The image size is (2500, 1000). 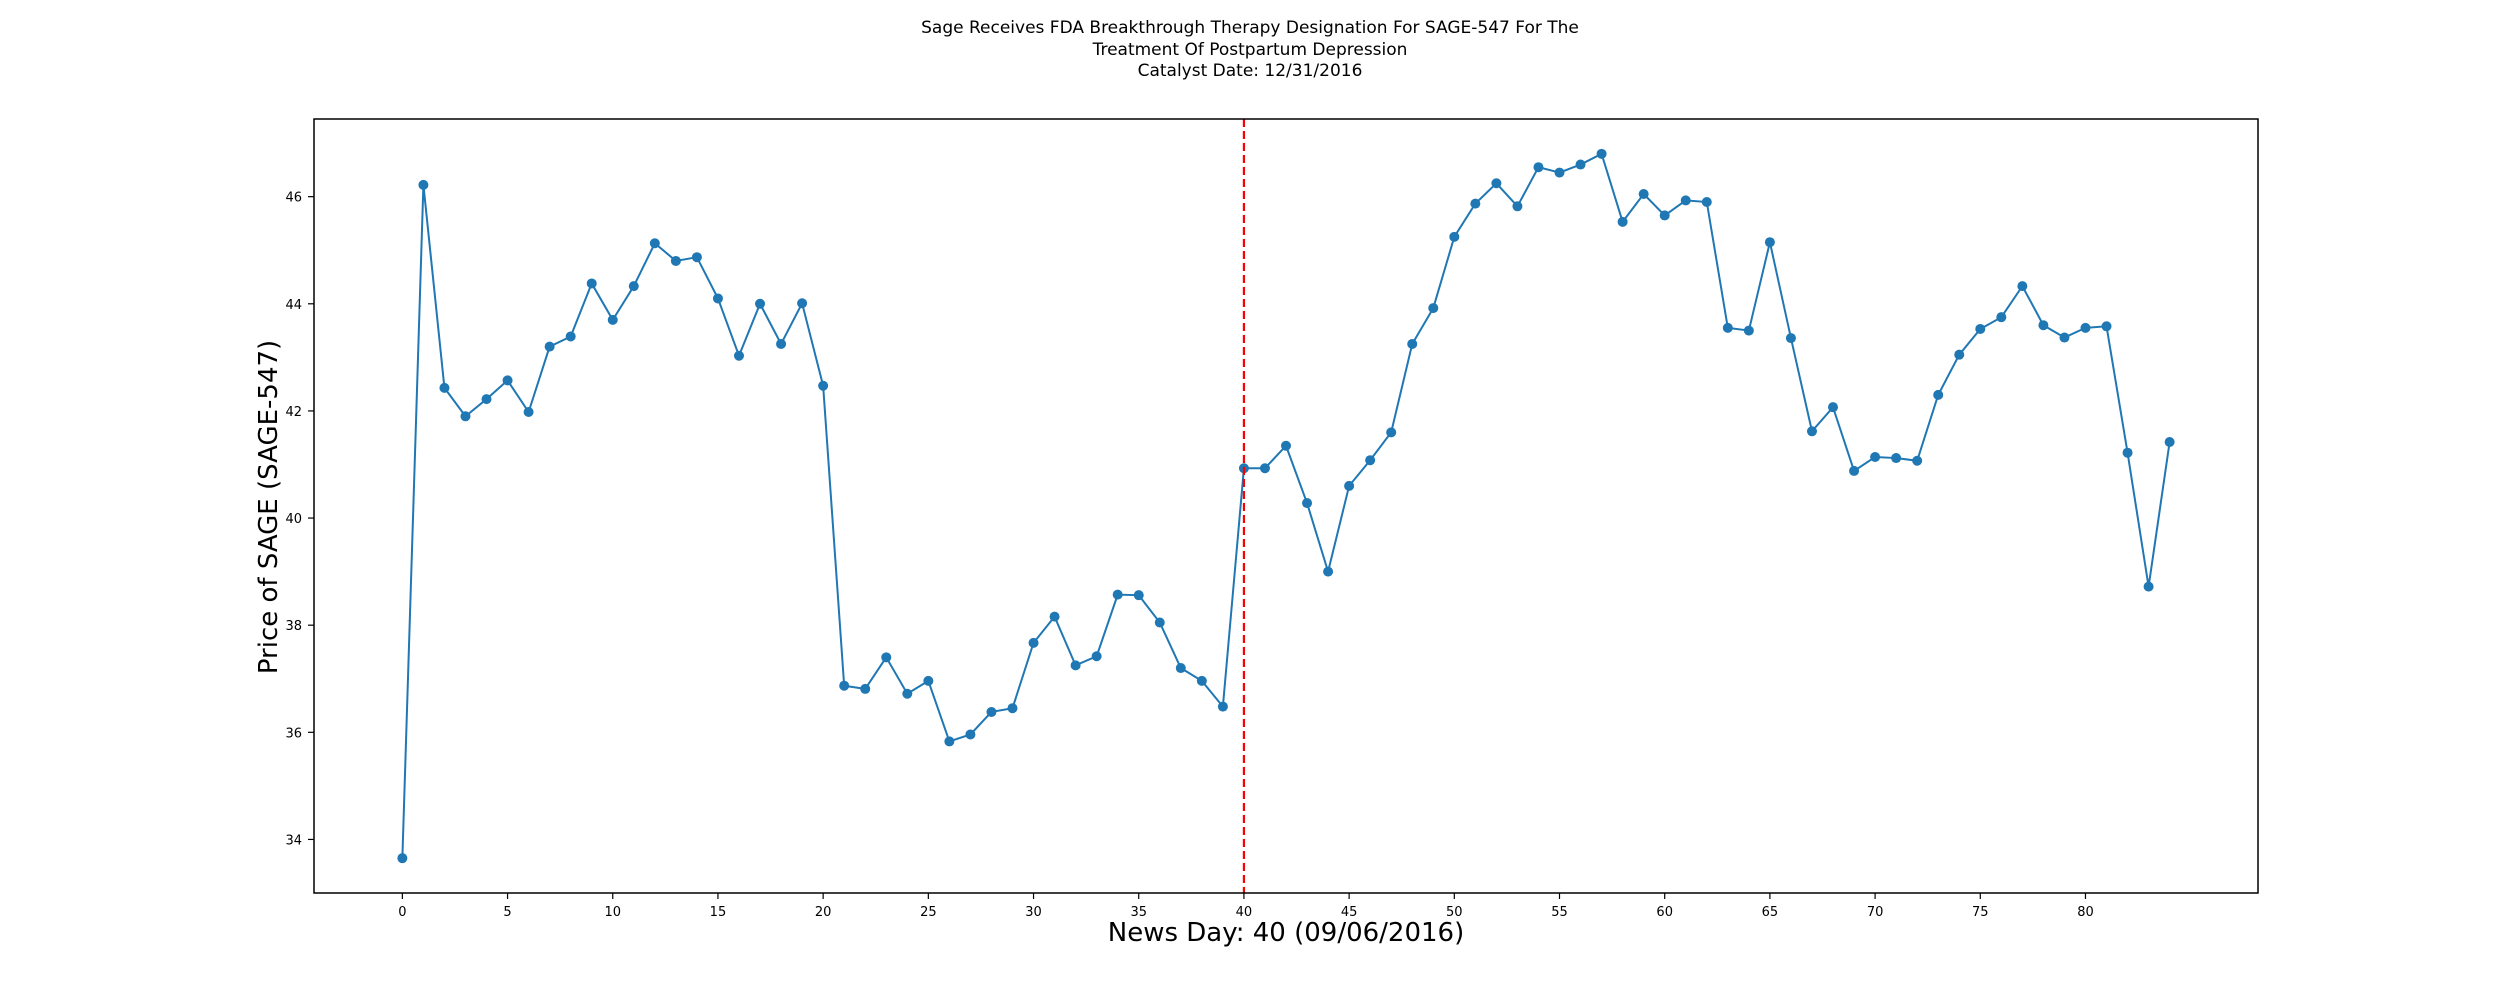 What do you see at coordinates (1454, 912) in the screenshot?
I see `x-tick-label: 50` at bounding box center [1454, 912].